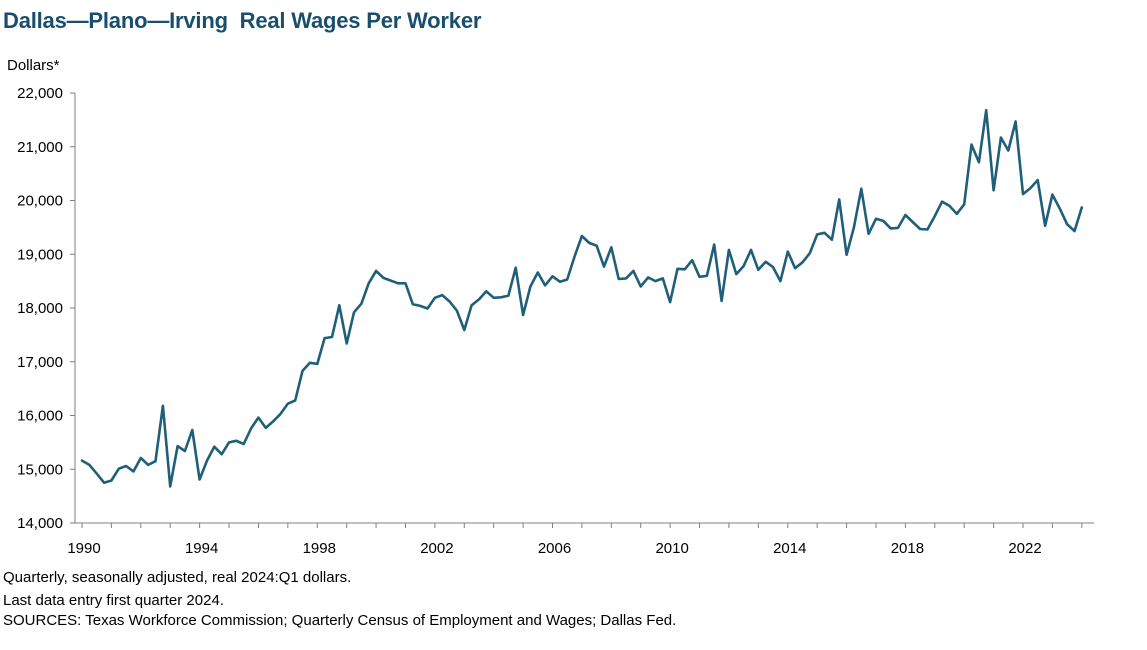 This screenshot has width=1147, height=650. What do you see at coordinates (789, 548) in the screenshot?
I see `x-tick-label: 2014` at bounding box center [789, 548].